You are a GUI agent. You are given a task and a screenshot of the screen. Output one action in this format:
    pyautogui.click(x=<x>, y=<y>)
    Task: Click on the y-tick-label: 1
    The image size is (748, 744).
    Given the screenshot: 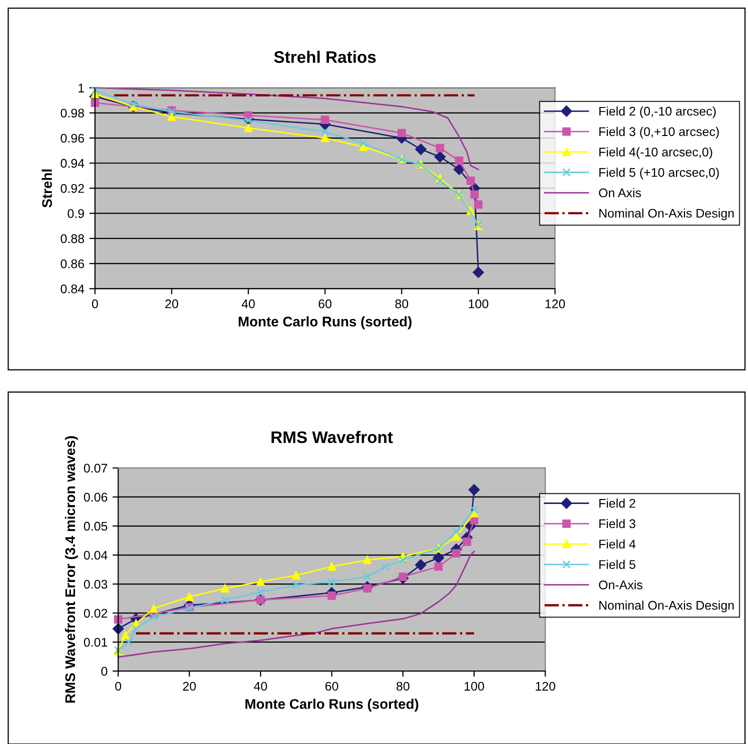 What is the action you would take?
    pyautogui.click(x=81, y=88)
    